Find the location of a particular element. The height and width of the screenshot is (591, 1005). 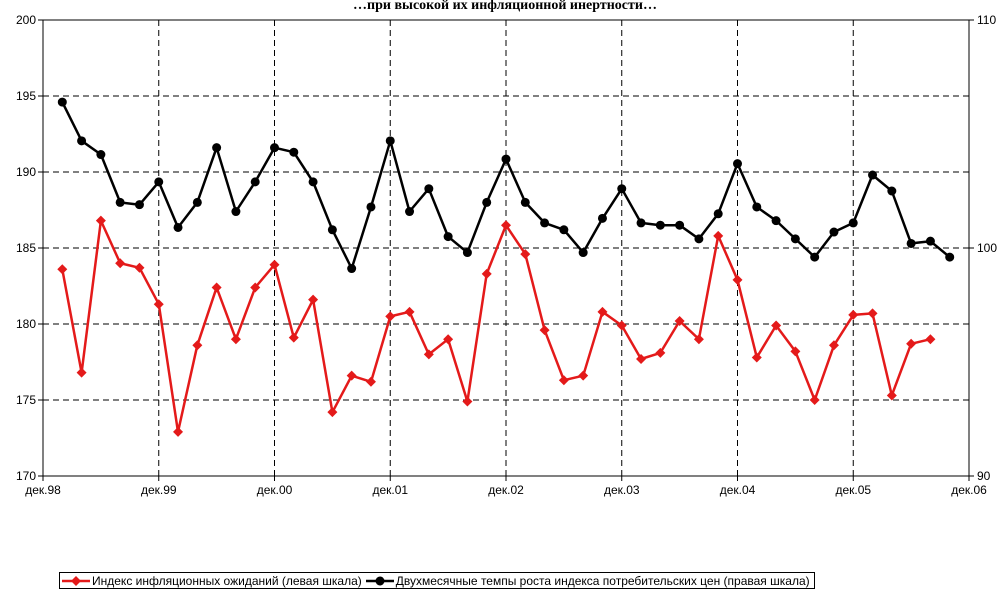

y-right-tick-label: 90 is located at coordinates (984, 476).